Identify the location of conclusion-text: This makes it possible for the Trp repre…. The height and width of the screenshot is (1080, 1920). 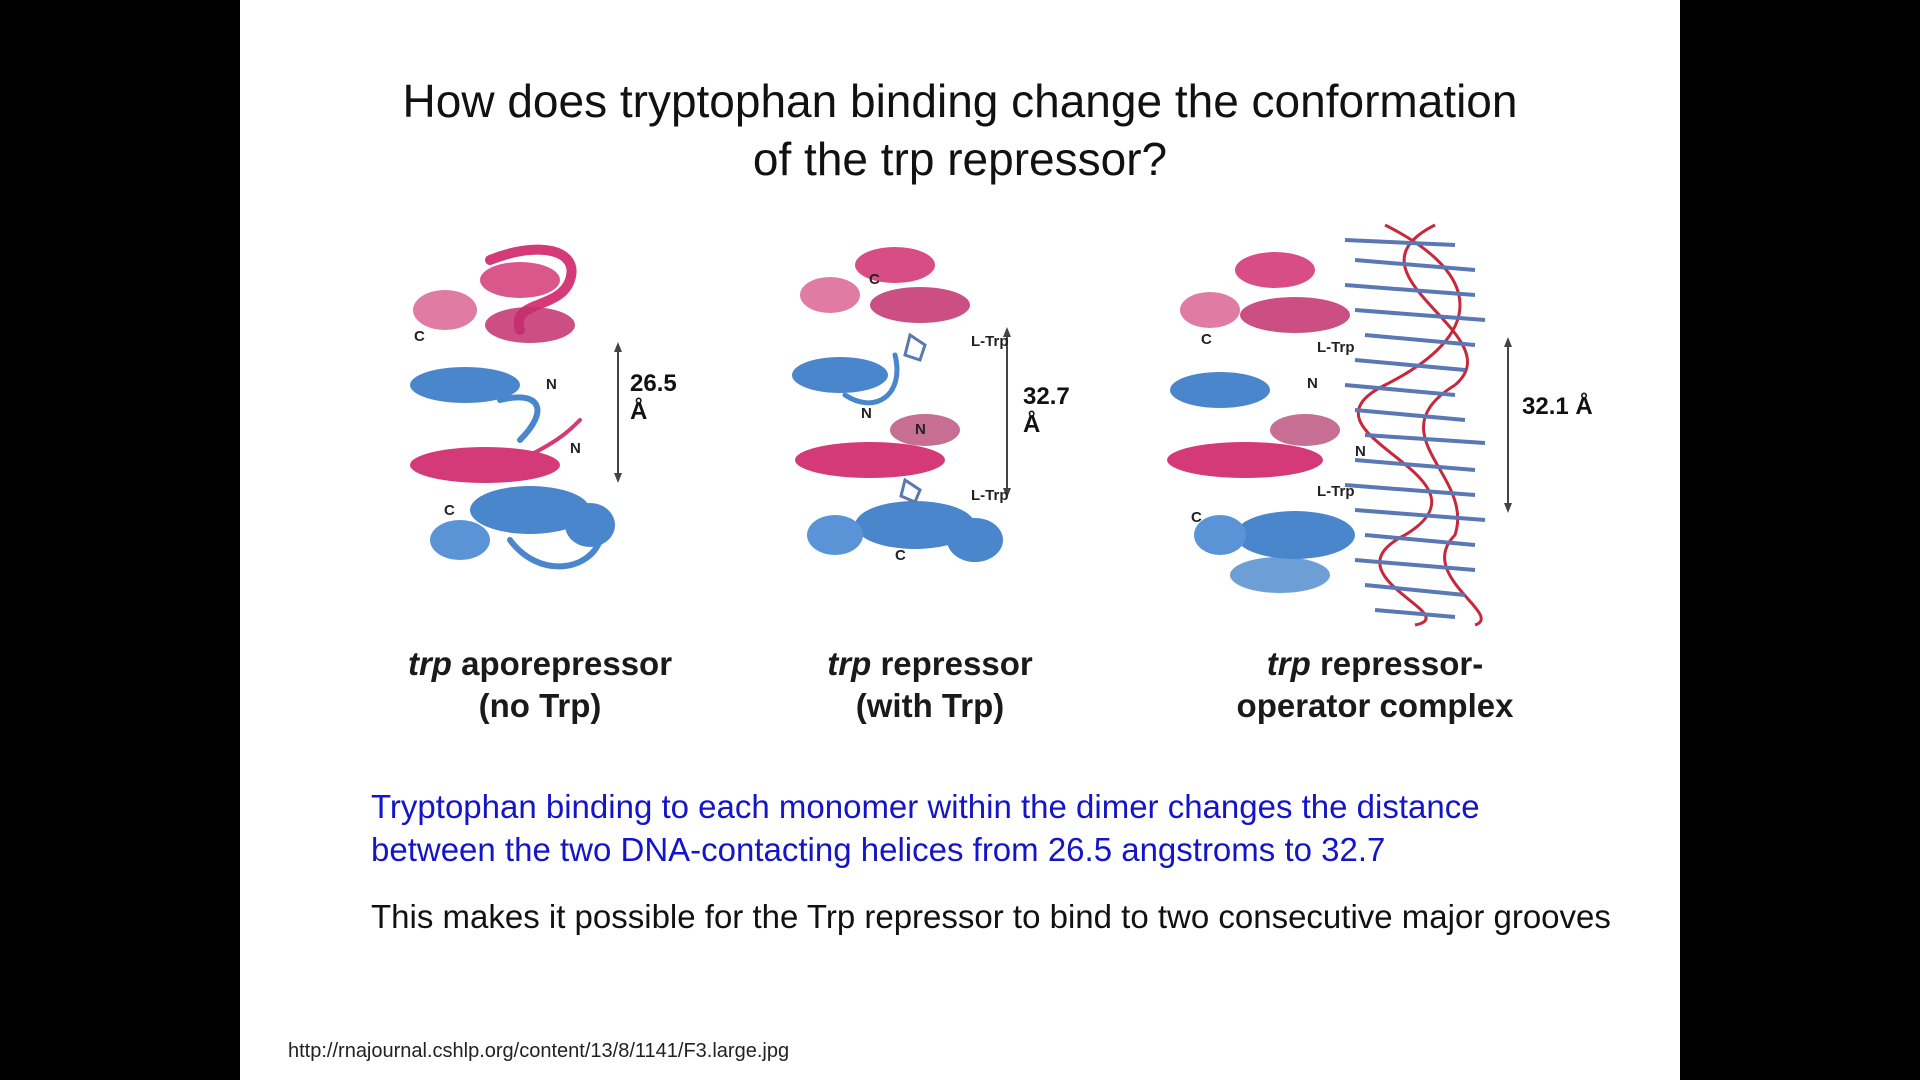
(991, 916).